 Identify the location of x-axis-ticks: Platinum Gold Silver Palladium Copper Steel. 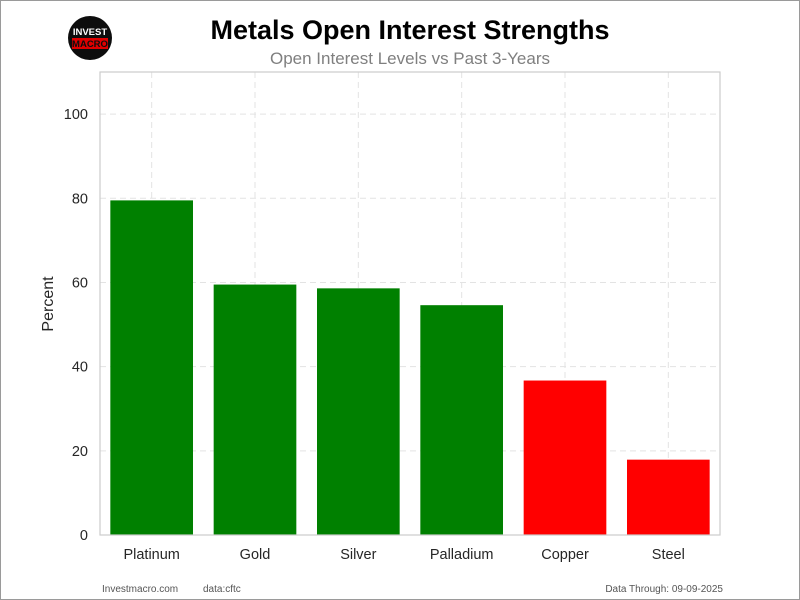
(403, 555).